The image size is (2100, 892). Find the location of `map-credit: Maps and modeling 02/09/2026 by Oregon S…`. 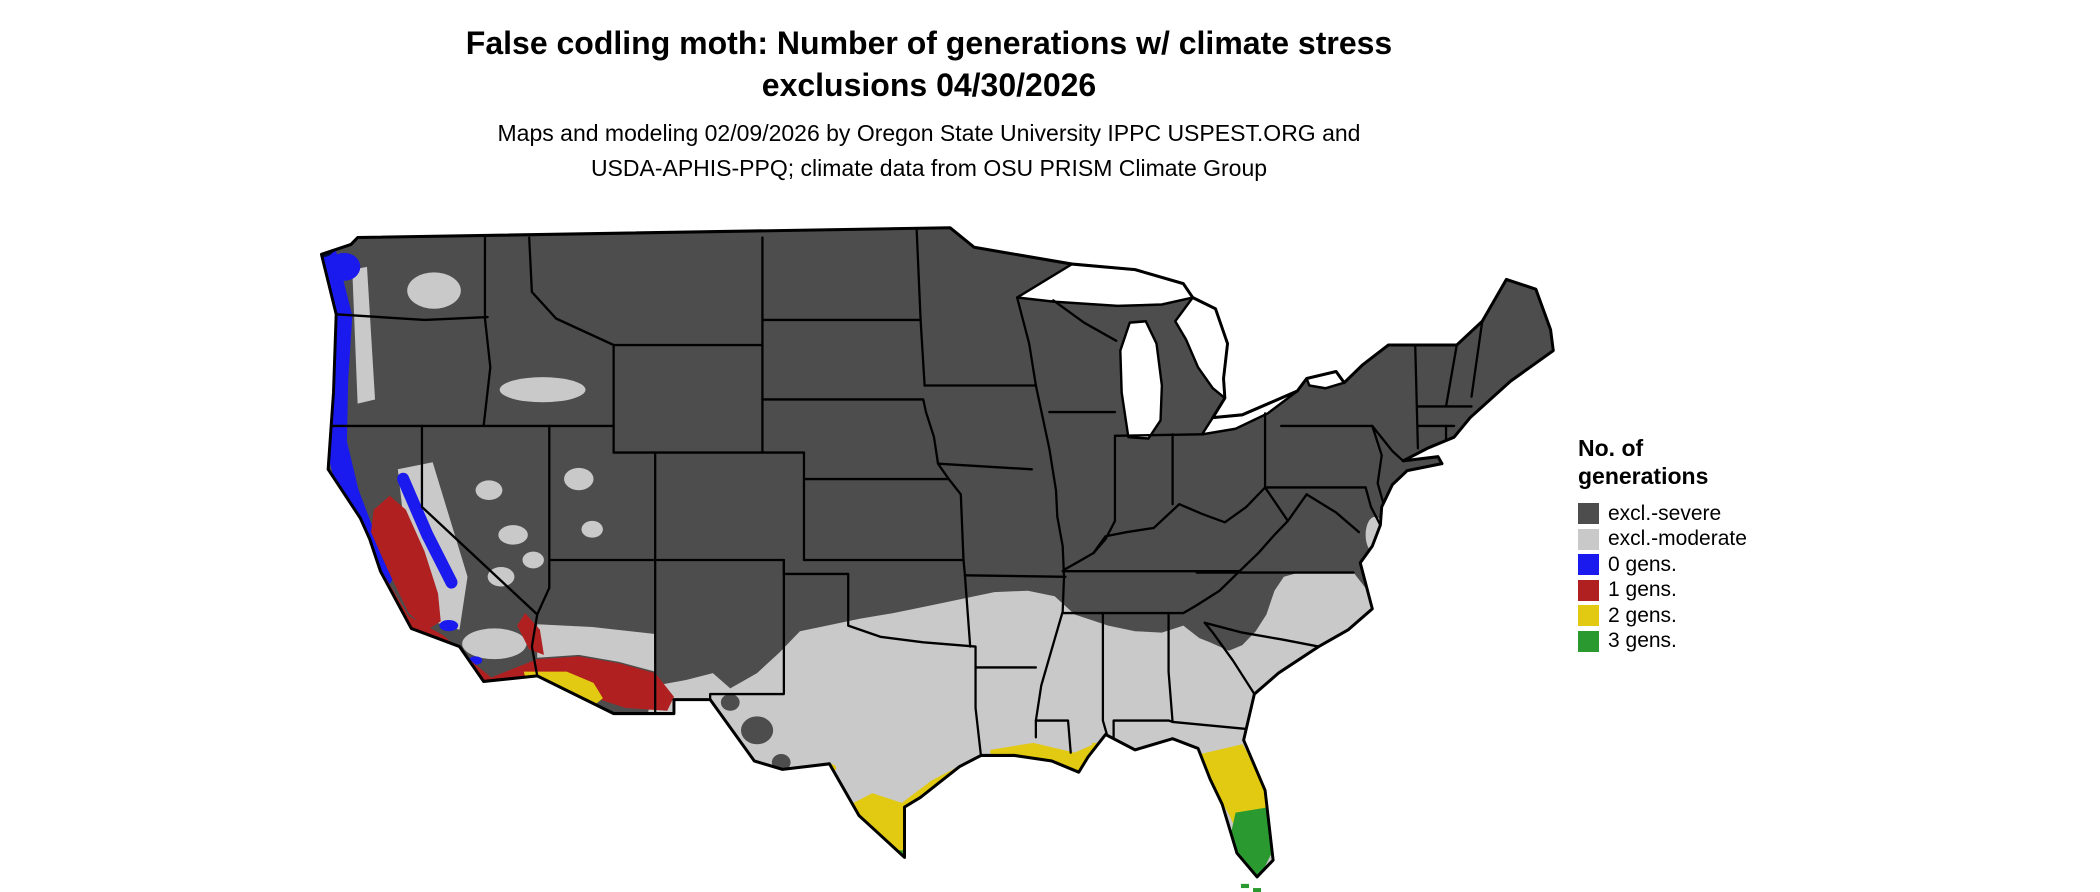

map-credit: Maps and modeling 02/09/2026 by Oregon S… is located at coordinates (929, 151).